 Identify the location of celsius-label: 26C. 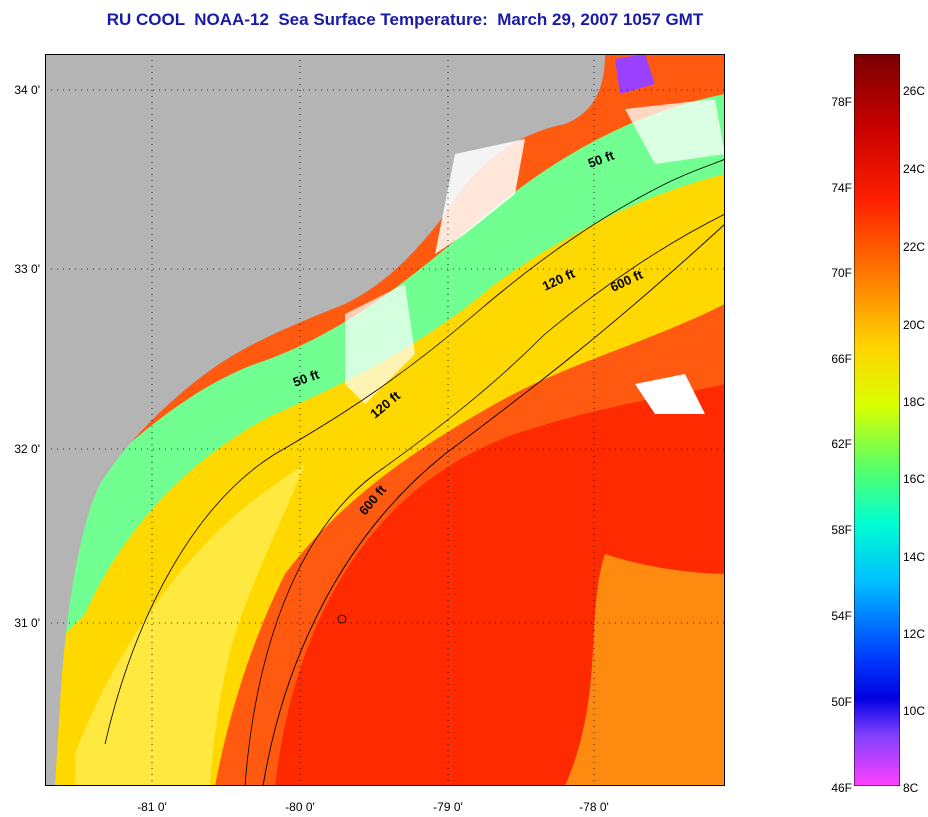
(914, 91).